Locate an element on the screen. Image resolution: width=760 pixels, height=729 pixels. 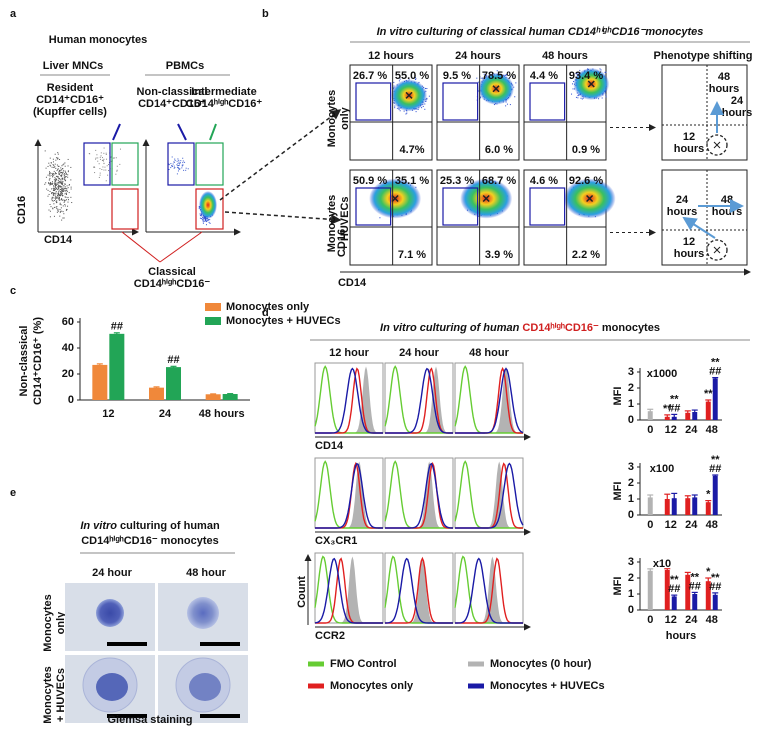
axis-label: CD14 is located at coordinates (352, 283).